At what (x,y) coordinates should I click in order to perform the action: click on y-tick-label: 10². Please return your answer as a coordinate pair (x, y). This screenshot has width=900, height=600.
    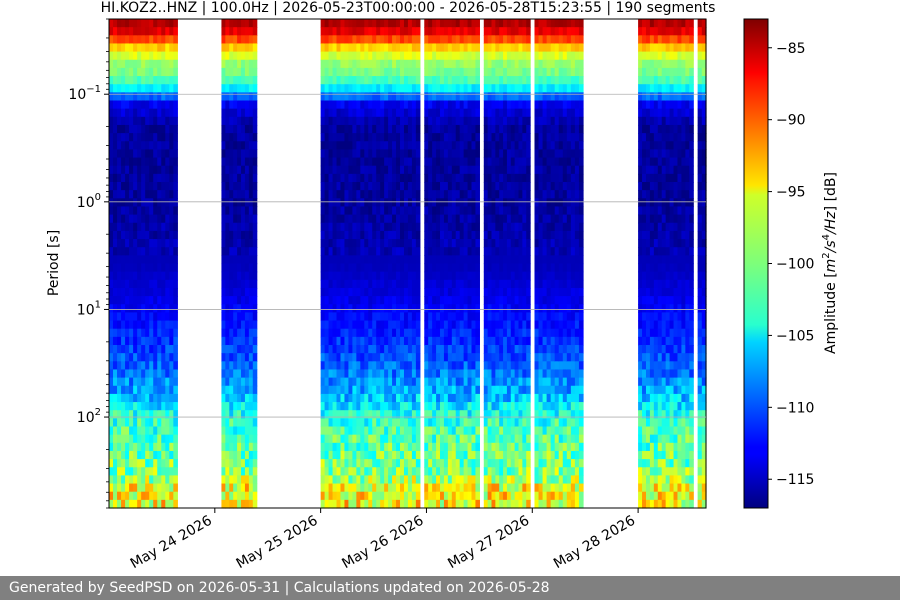
    Looking at the image, I should click on (89, 416).